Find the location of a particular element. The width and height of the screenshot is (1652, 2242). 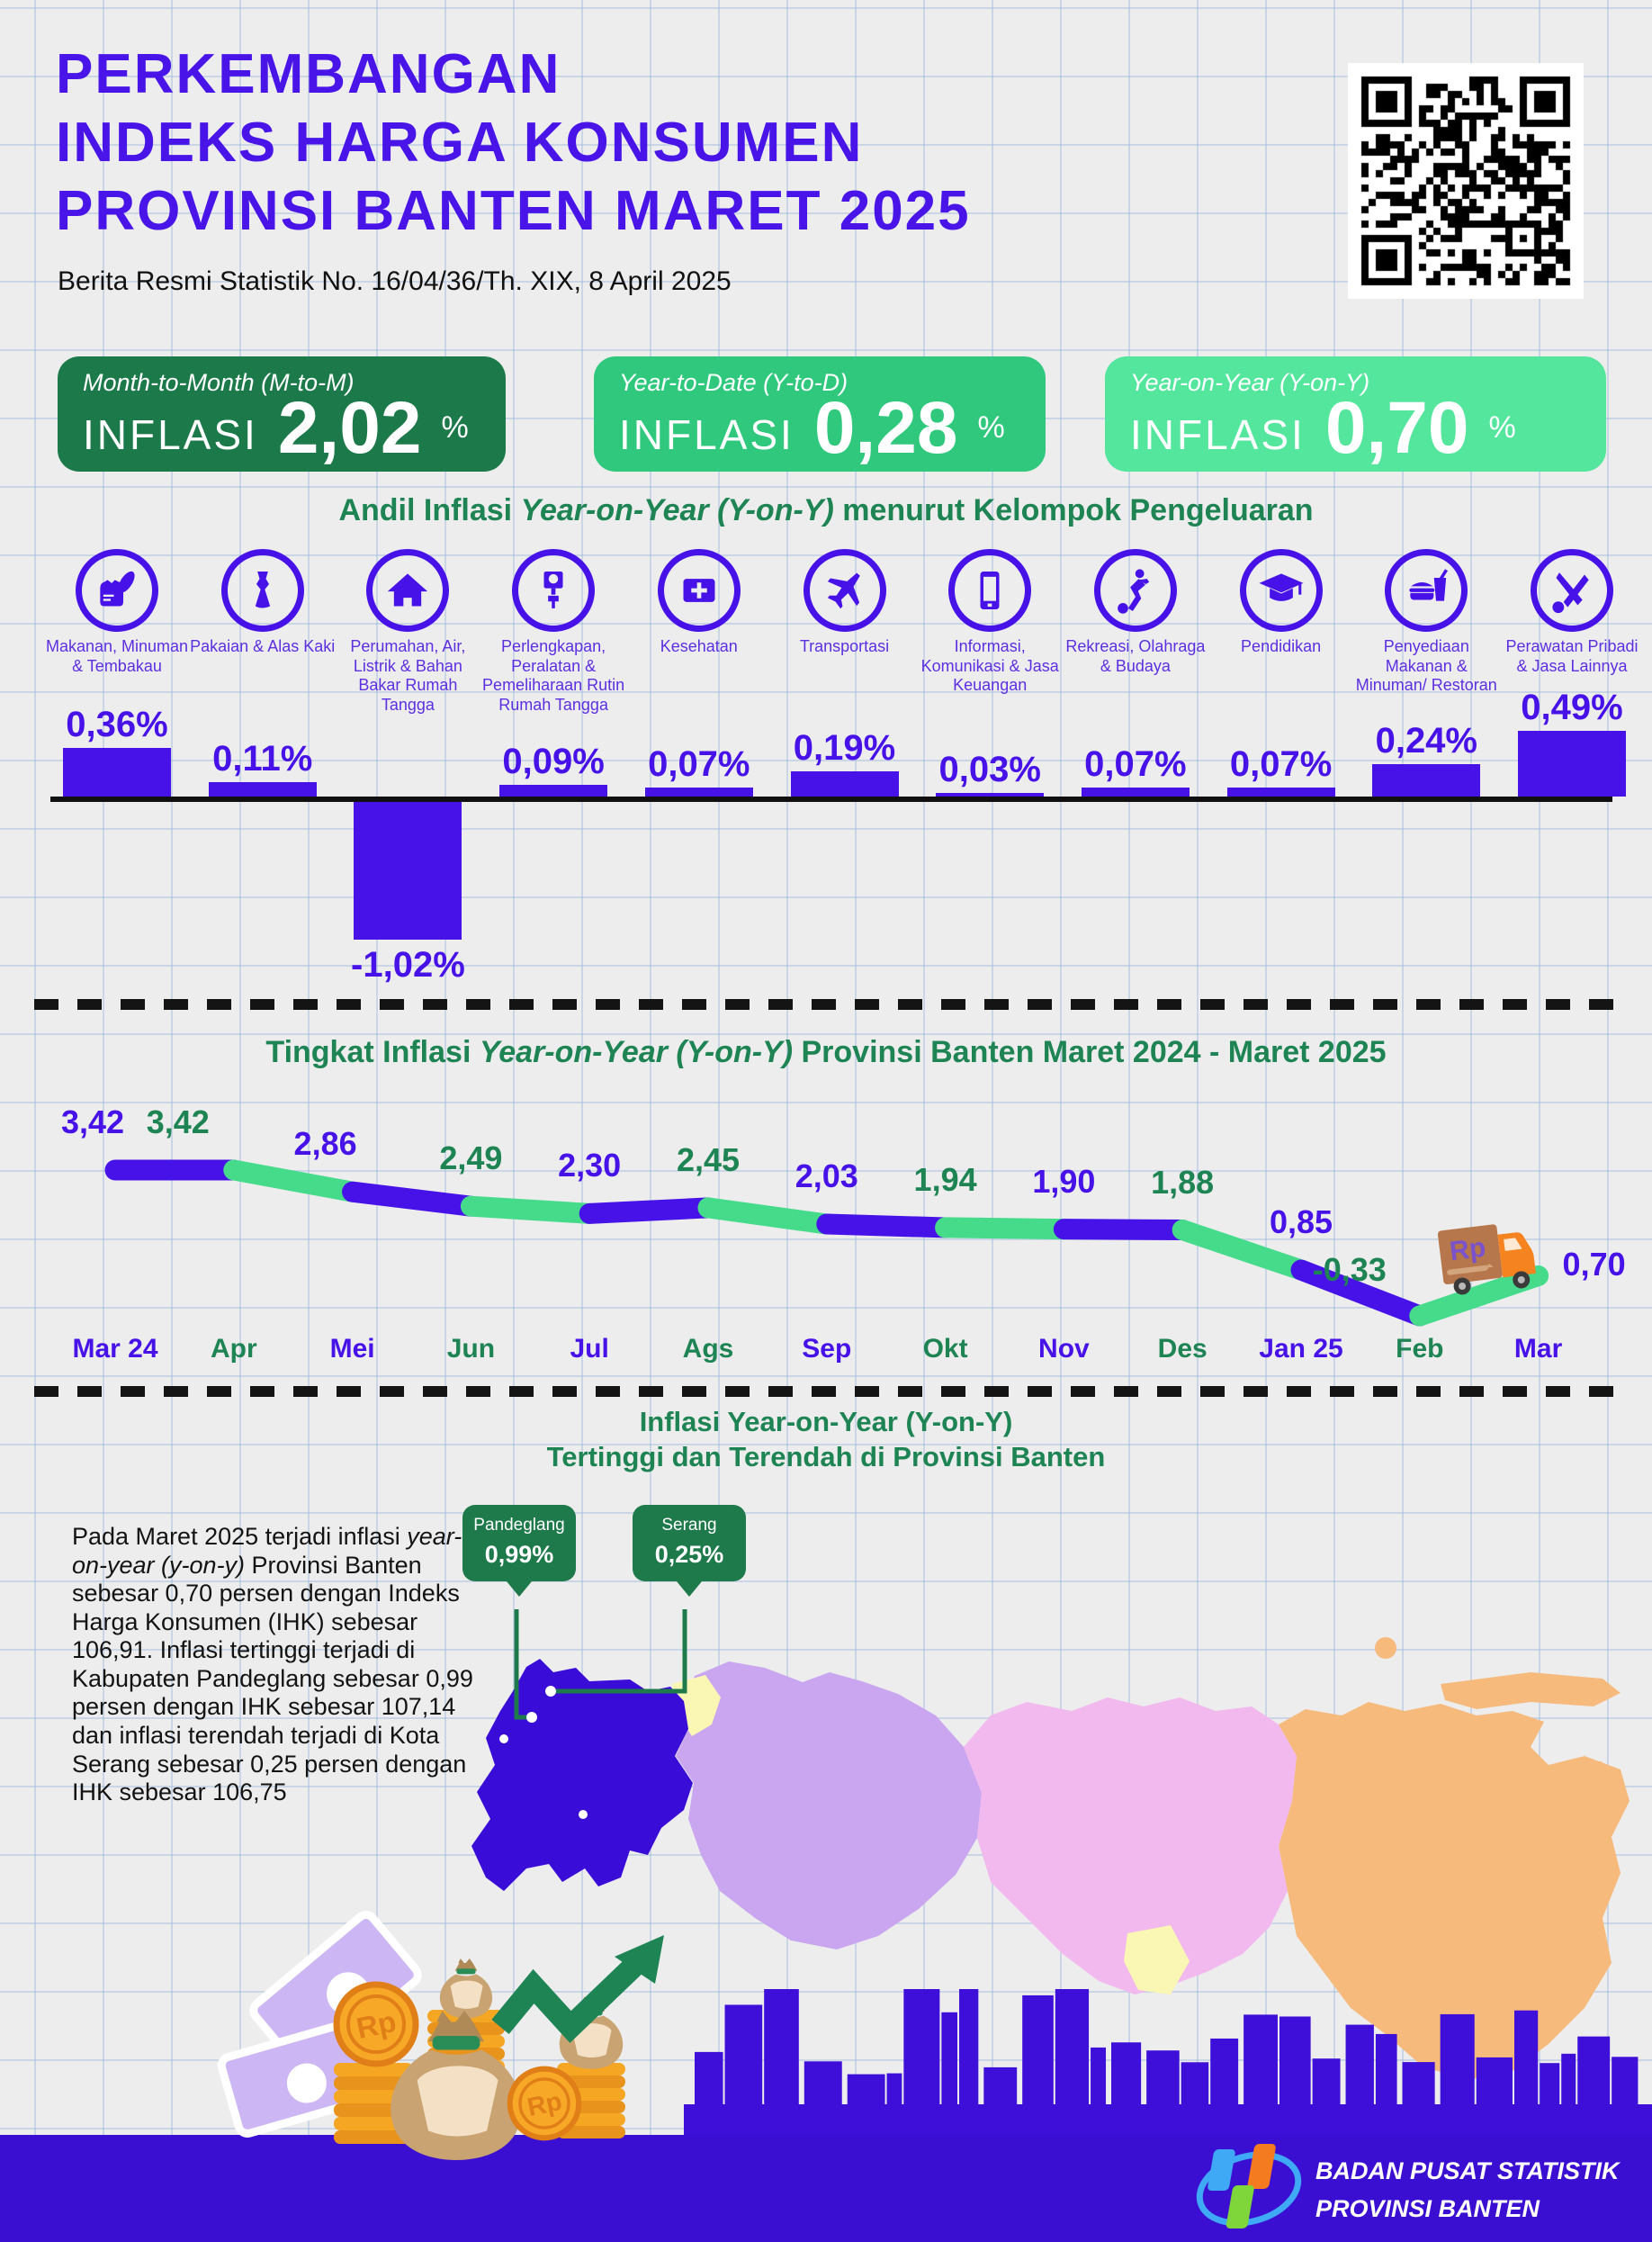

line-month-label: Mei is located at coordinates (352, 1349).